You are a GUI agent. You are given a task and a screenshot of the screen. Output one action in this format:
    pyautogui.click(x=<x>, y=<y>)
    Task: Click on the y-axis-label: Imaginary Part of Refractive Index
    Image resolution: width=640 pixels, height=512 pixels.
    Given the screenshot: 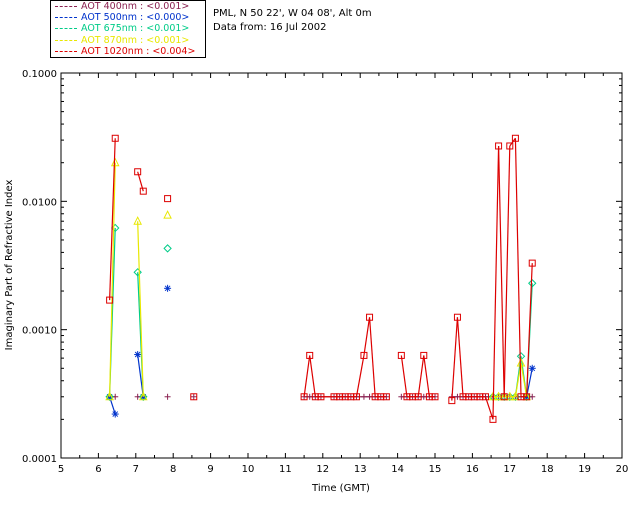 What is the action you would take?
    pyautogui.click(x=9, y=265)
    